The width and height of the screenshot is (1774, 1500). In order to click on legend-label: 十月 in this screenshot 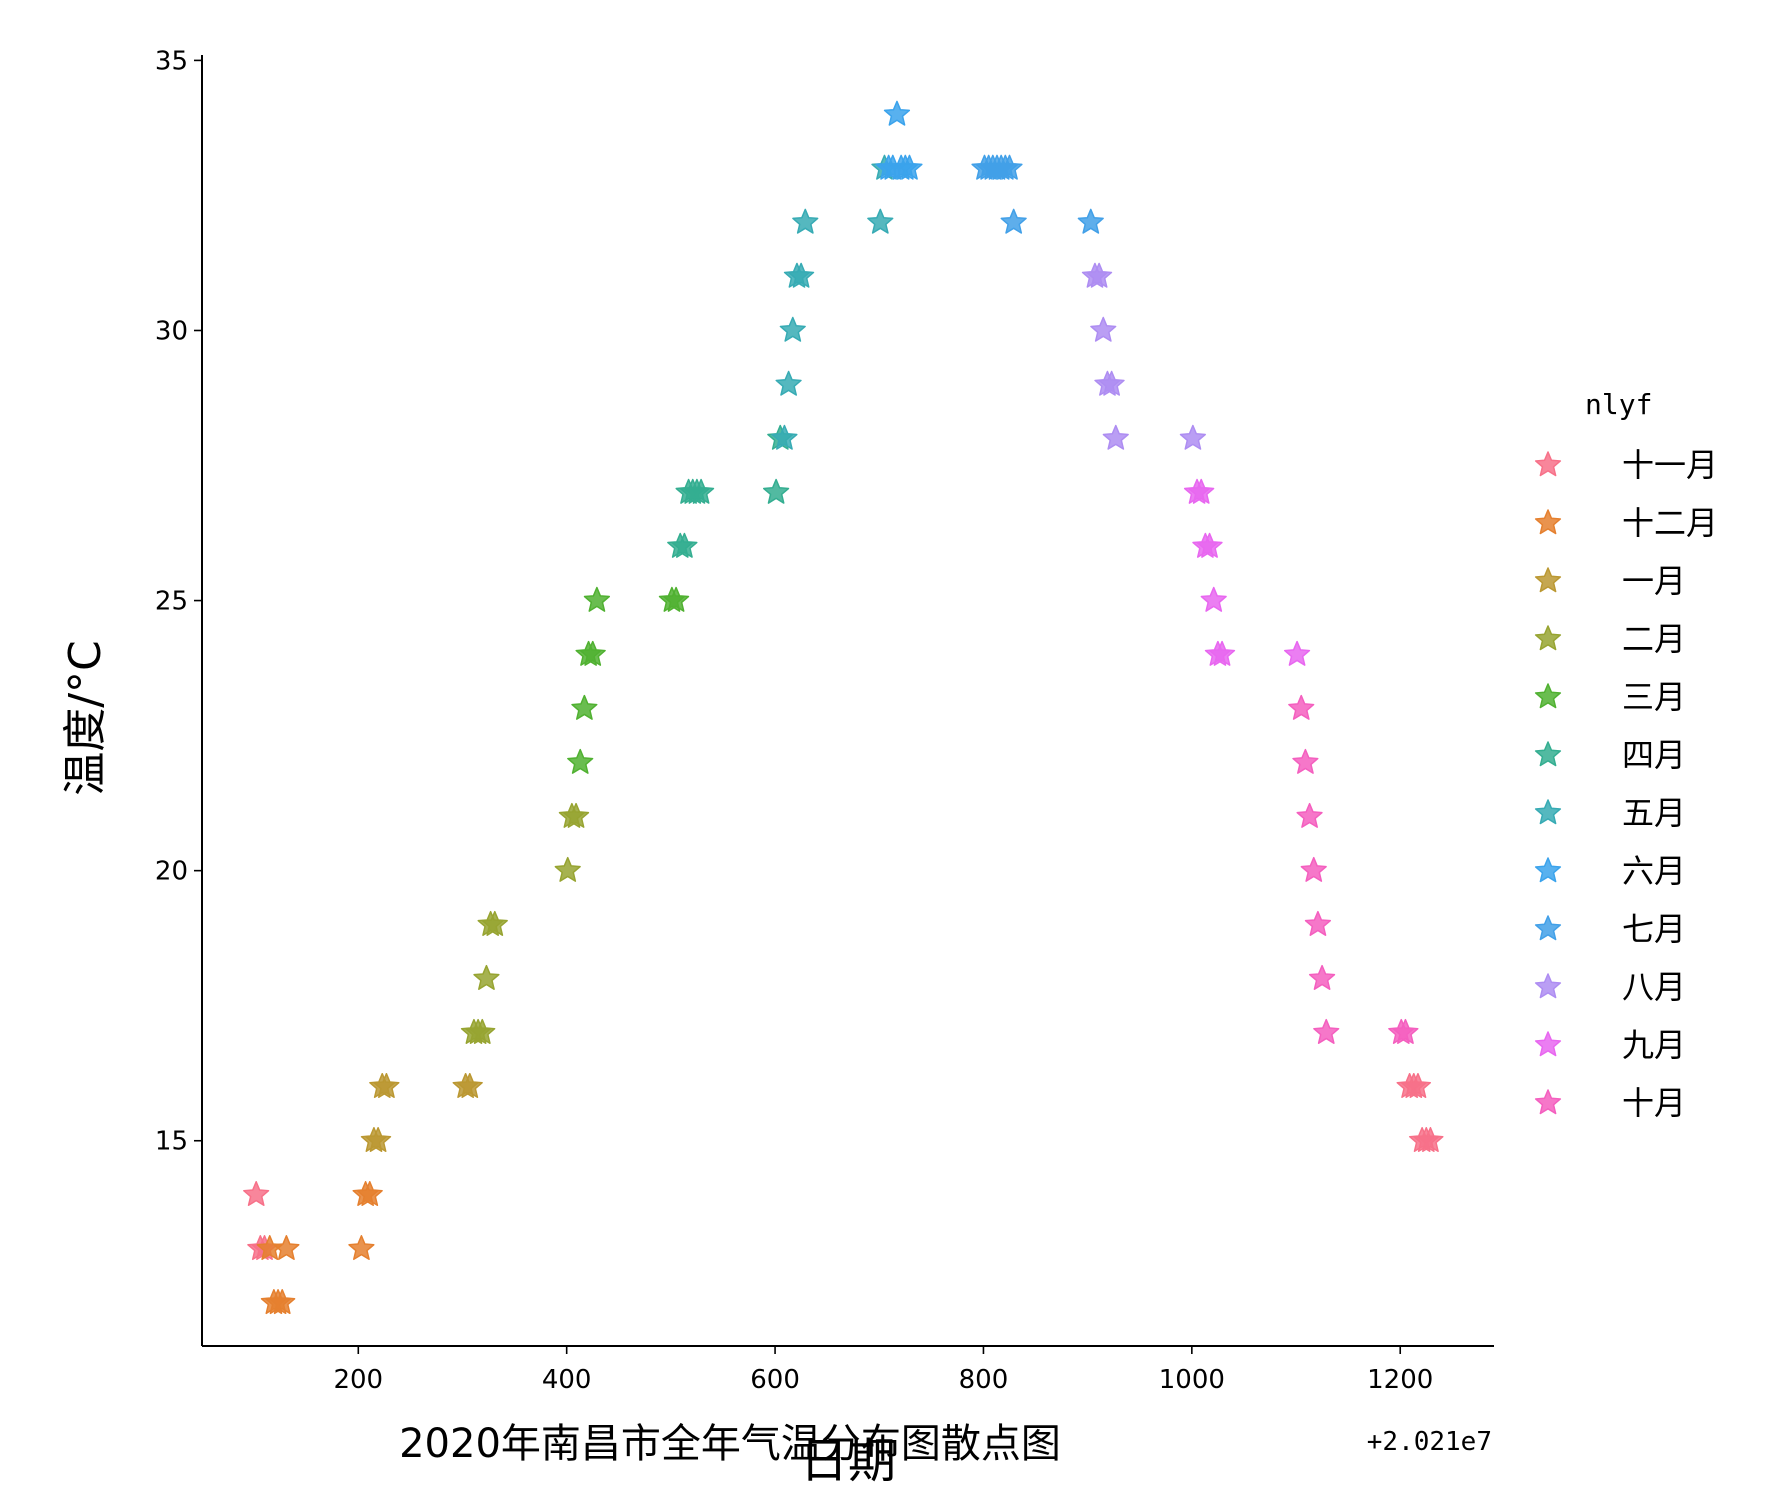, I will do `click(1654, 1103)`.